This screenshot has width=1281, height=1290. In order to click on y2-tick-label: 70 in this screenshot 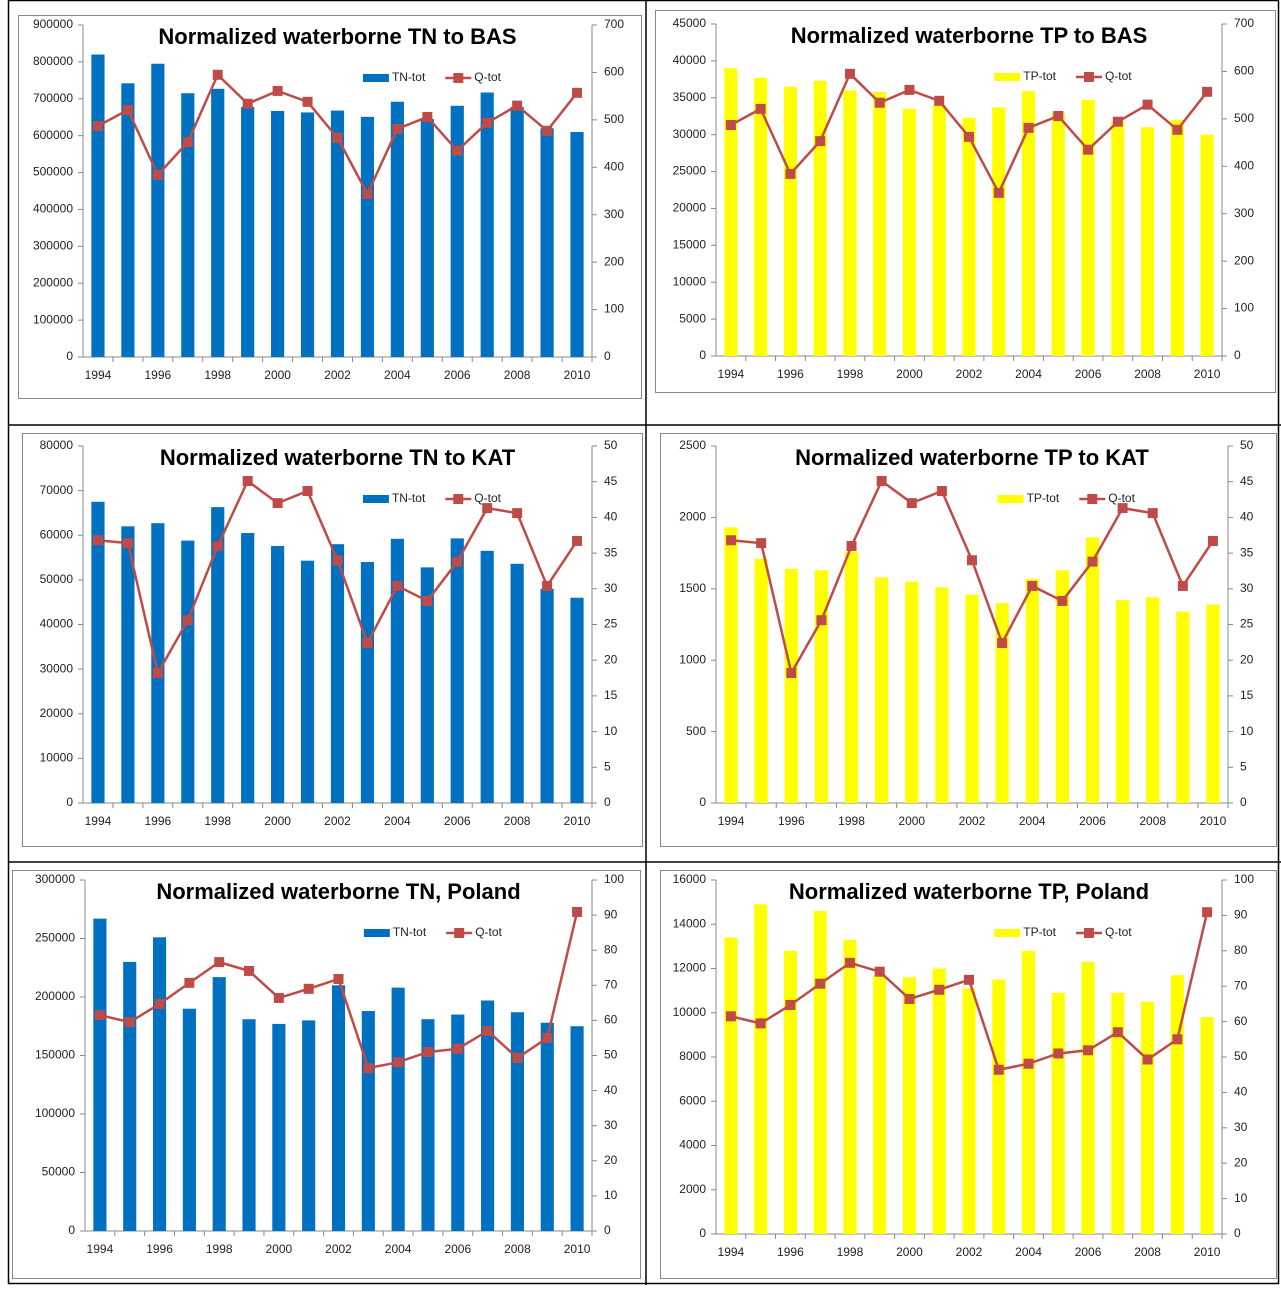, I will do `click(611, 984)`.